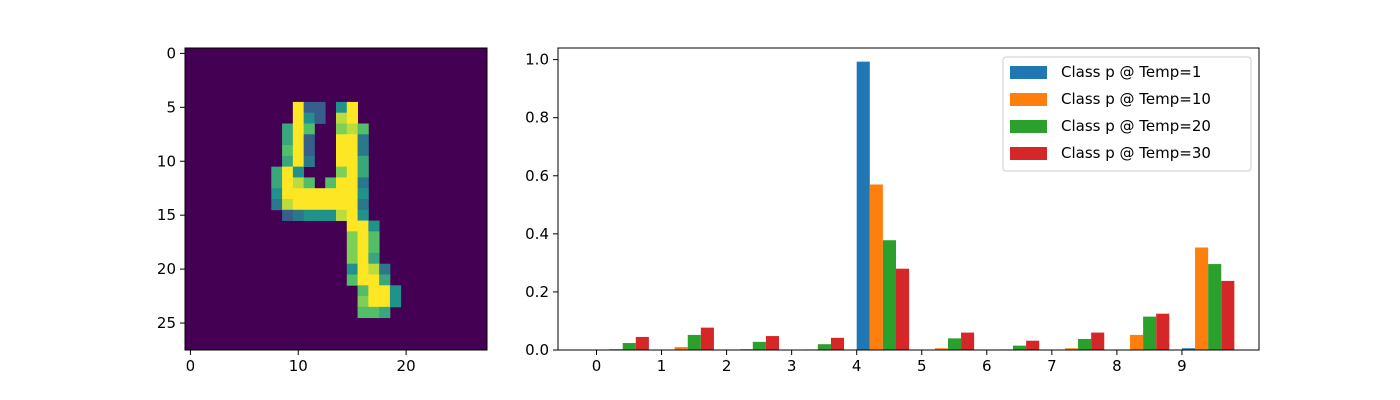 The height and width of the screenshot is (400, 1400). Describe the element at coordinates (541, 205) in the screenshot. I see `bar-chart-y-ticks: 0.0 0.2 0.4 0.6 0.8 1.0` at that location.